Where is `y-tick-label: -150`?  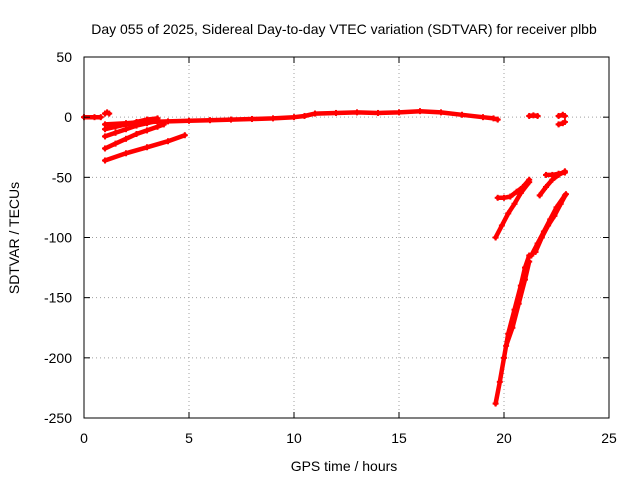
y-tick-label: -150 is located at coordinates (58, 298).